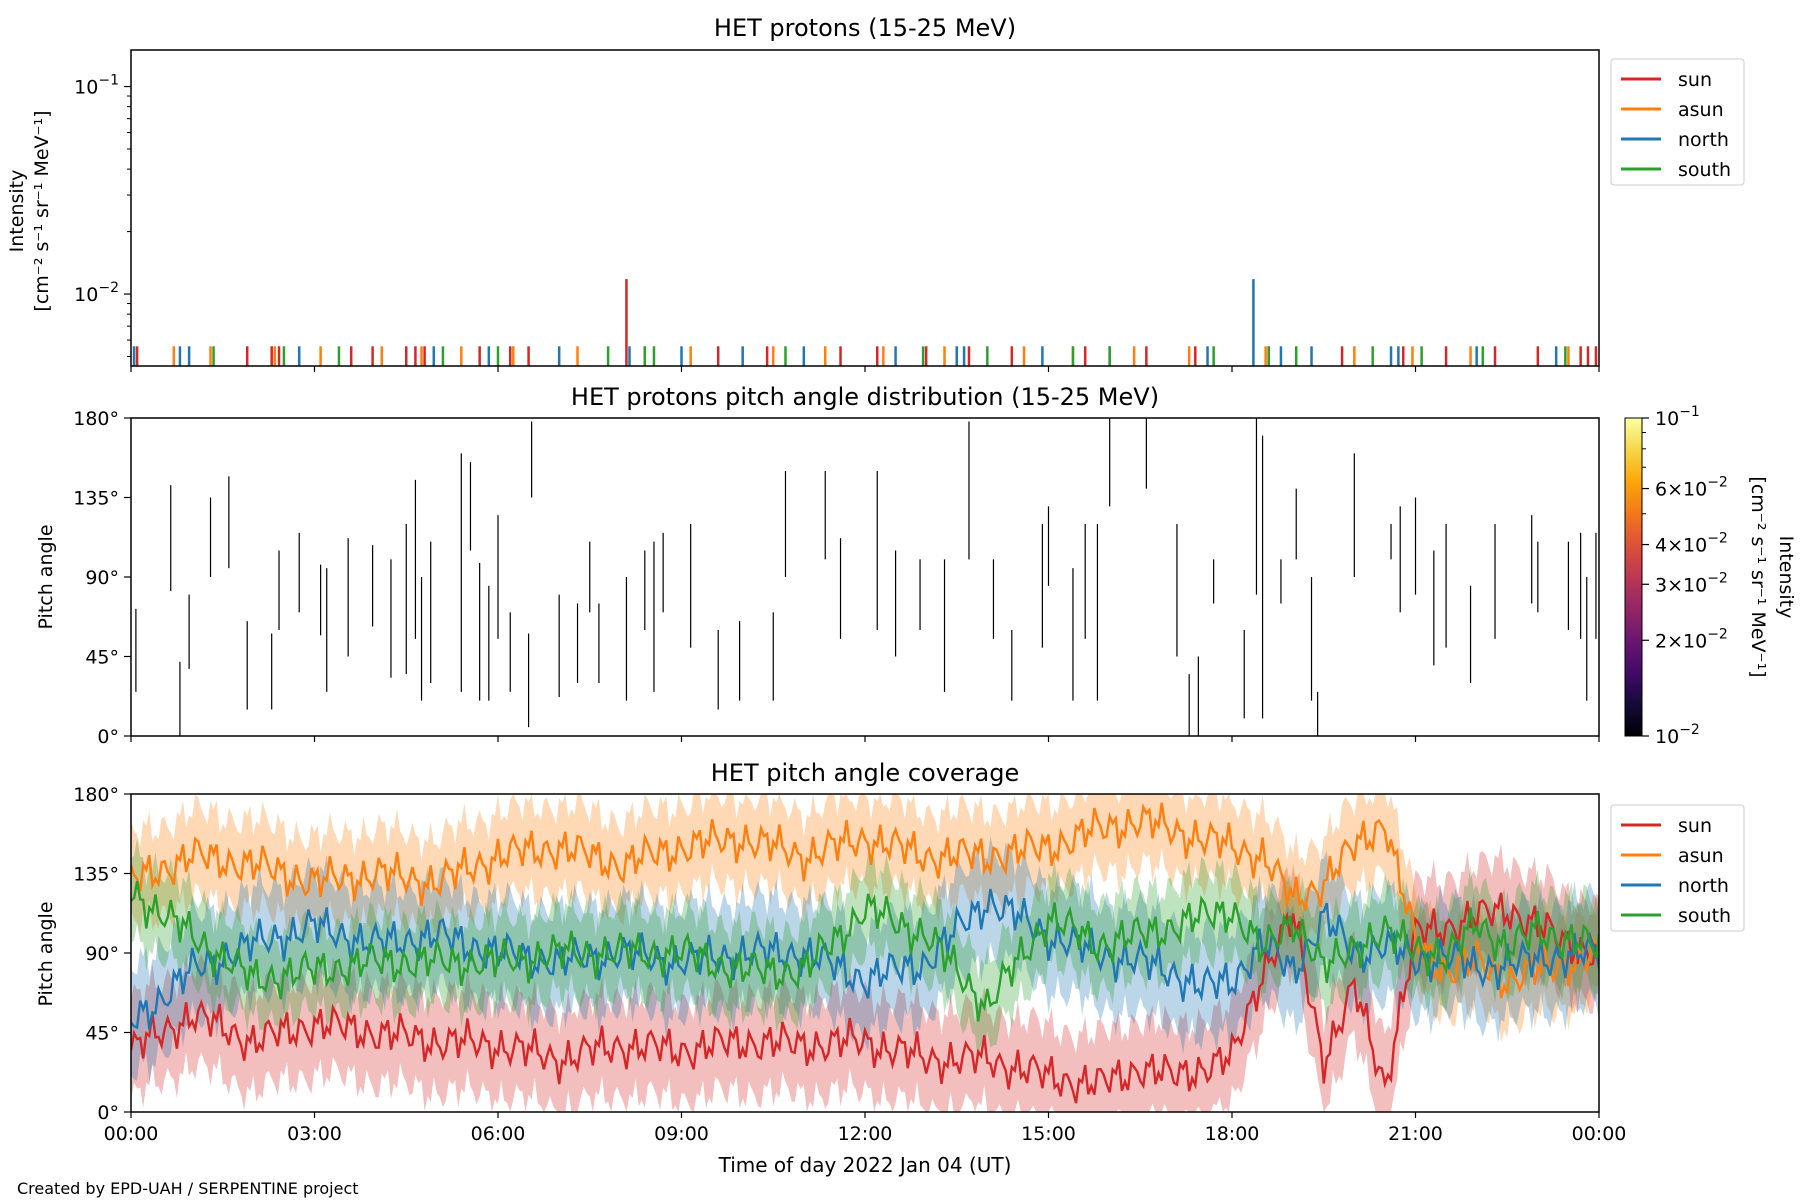 The width and height of the screenshot is (1800, 1200). I want to click on panel2-ytick-label: 135°, so click(96, 499).